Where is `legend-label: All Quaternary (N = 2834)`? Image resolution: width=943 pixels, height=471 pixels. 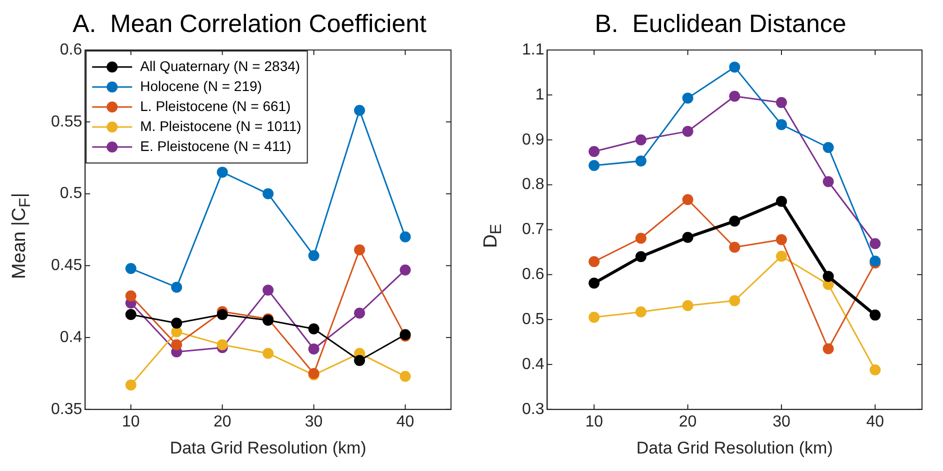
legend-label: All Quaternary (N = 2834) is located at coordinates (220, 66).